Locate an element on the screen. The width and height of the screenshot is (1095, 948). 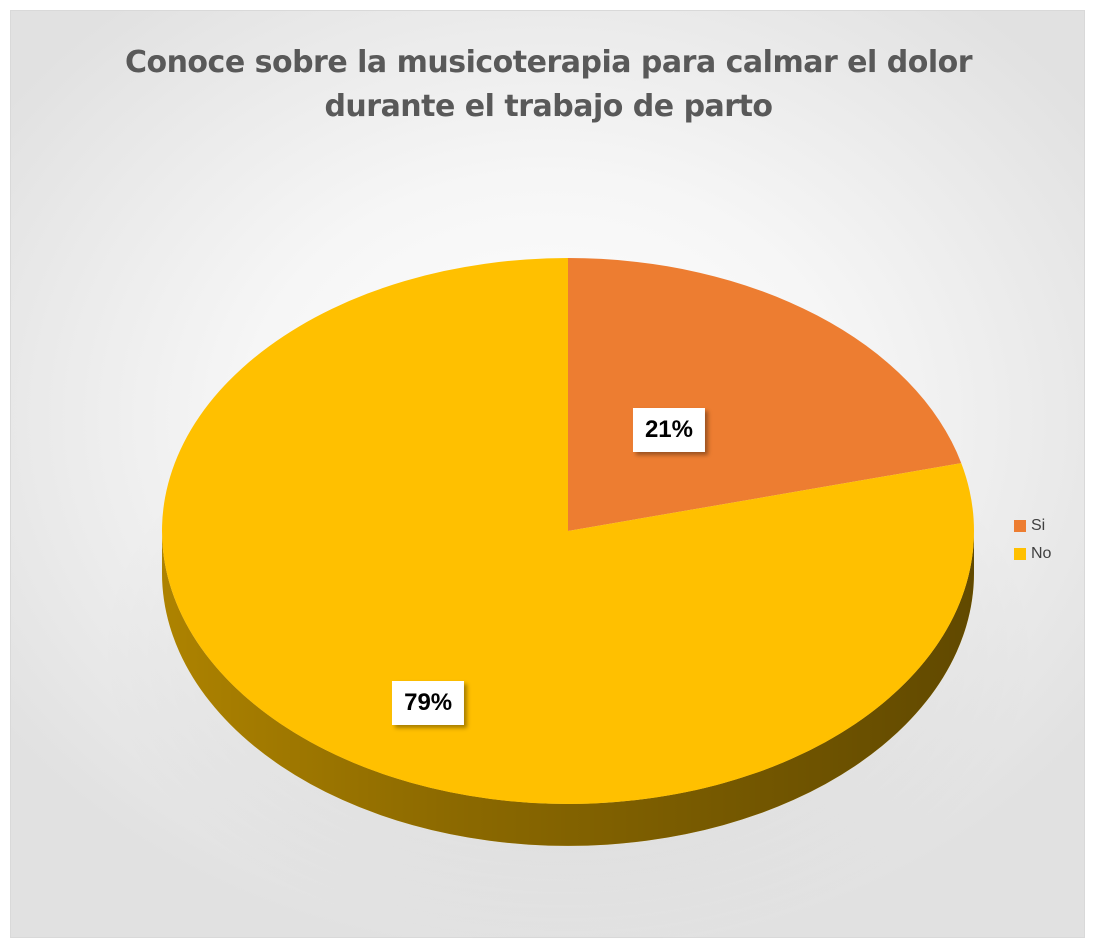
data-label-si: 21% is located at coordinates (668, 429).